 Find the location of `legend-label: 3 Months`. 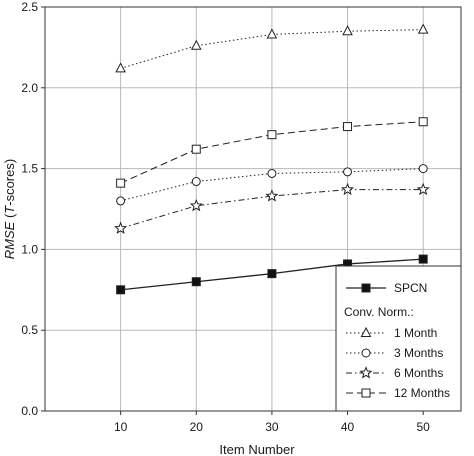

legend-label: 3 Months is located at coordinates (418, 353).